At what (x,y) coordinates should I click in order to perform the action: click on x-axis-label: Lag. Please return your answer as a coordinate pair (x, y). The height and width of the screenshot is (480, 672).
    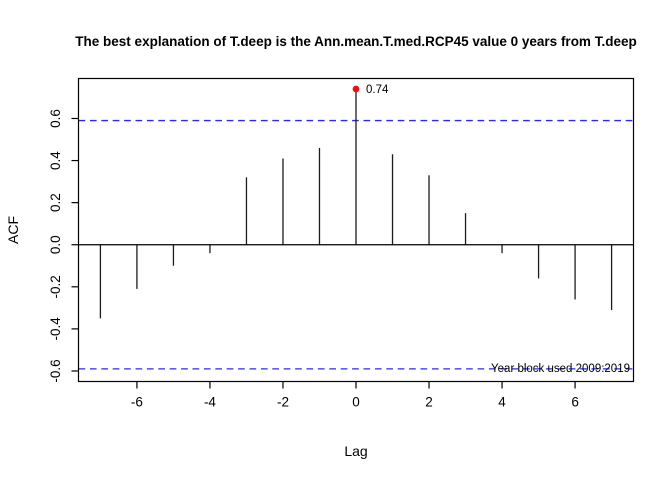
    Looking at the image, I should click on (355, 451).